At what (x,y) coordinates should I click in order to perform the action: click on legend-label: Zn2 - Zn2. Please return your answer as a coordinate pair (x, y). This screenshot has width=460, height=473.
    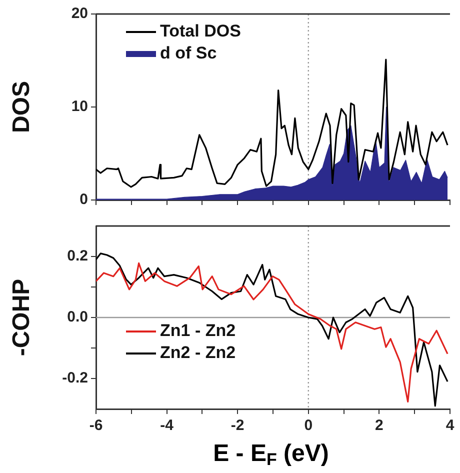
    Looking at the image, I should click on (198, 352).